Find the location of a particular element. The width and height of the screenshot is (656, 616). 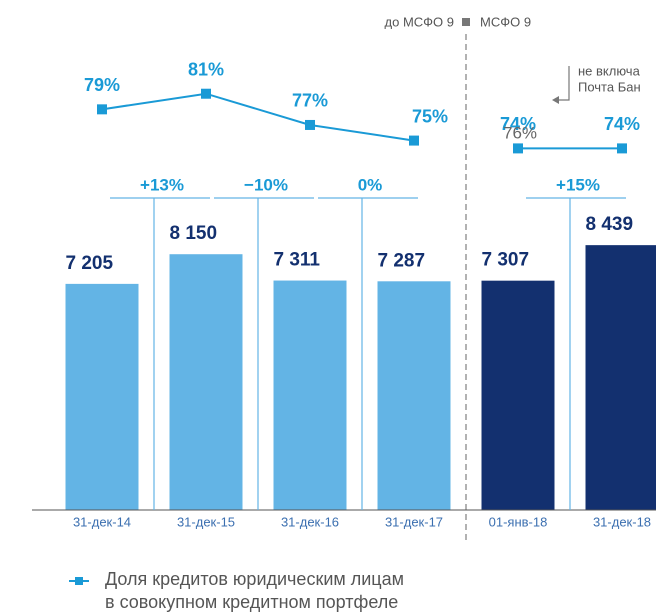

annotation-value: 76% is located at coordinates (520, 132).